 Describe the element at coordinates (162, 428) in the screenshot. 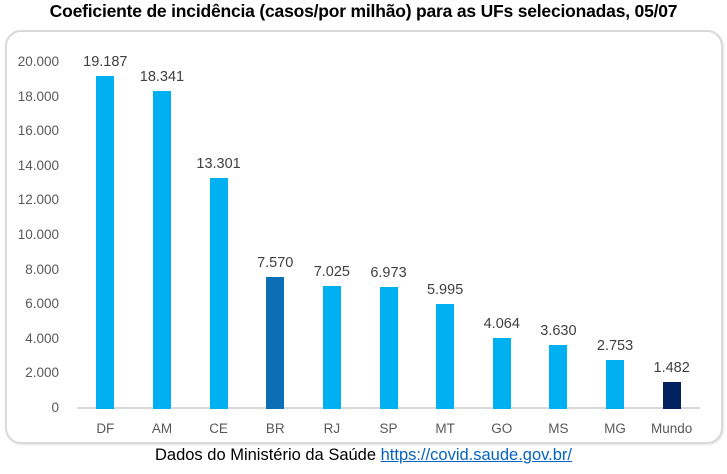

I see `x-axis-label-am: AM` at that location.